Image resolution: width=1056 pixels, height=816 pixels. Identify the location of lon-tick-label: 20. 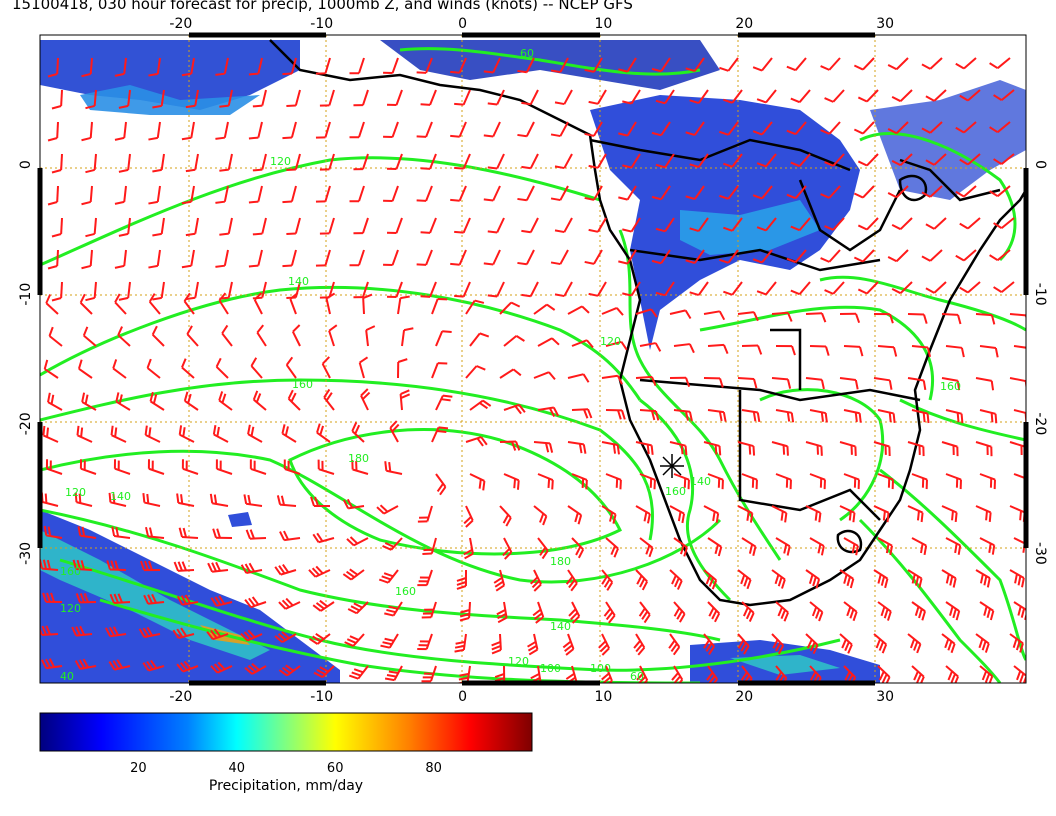
(744, 697).